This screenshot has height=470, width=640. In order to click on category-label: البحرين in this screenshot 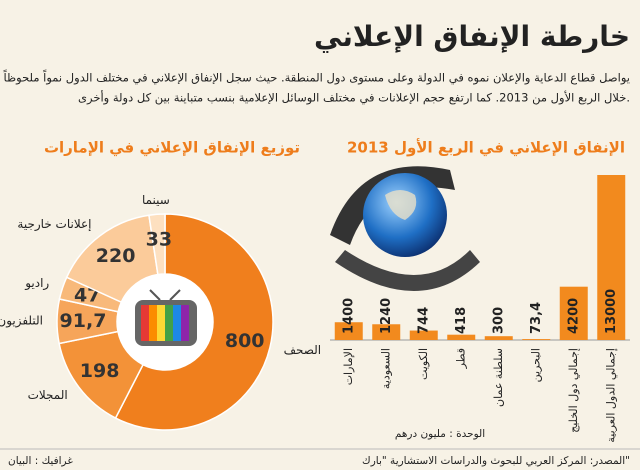, I will do `click(535, 365)`.